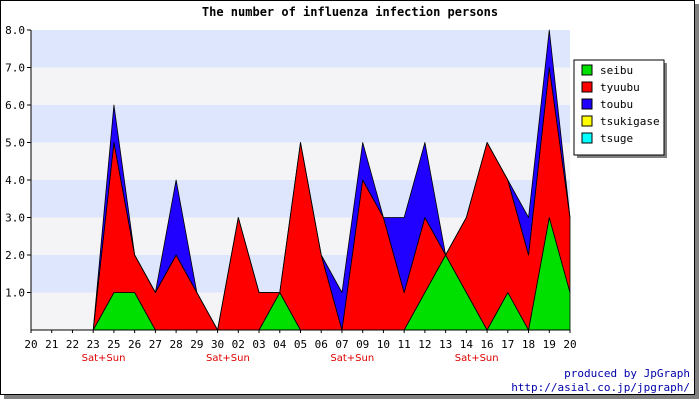  Describe the element at coordinates (507, 344) in the screenshot. I see `x-tick-label: 17` at that location.